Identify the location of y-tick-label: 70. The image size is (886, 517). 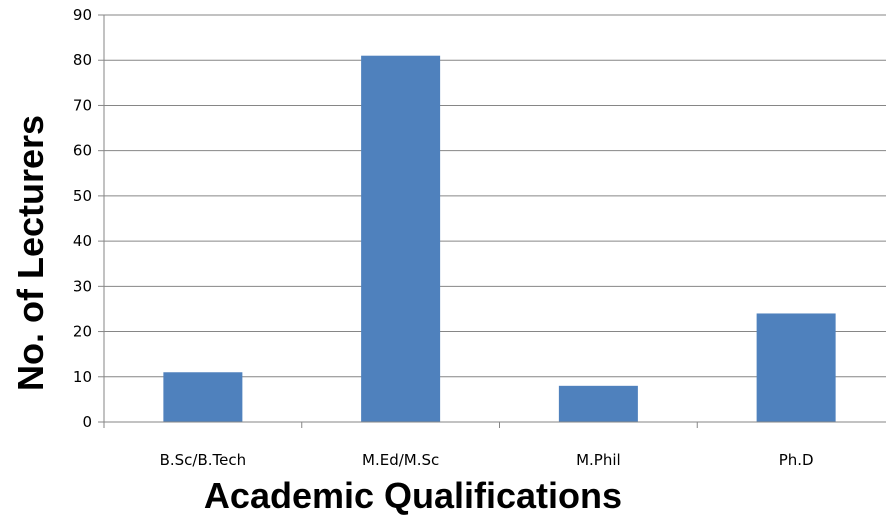
(82, 105).